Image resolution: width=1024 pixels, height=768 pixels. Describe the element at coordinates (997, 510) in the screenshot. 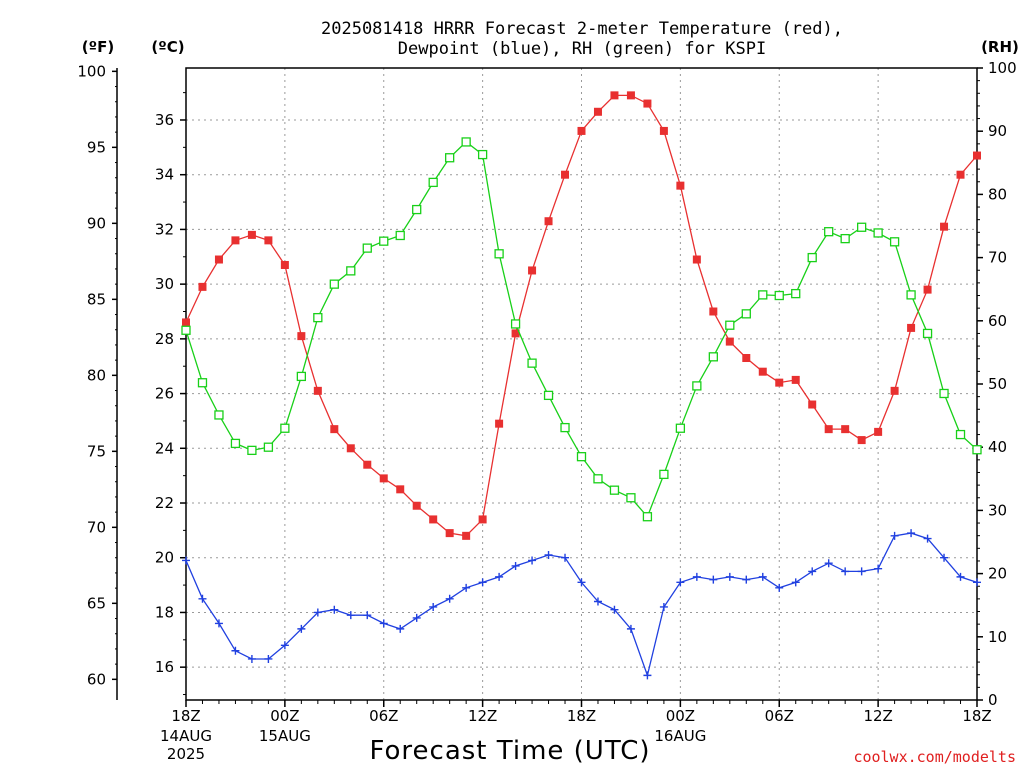

I see `rh-tick-label: 30` at that location.